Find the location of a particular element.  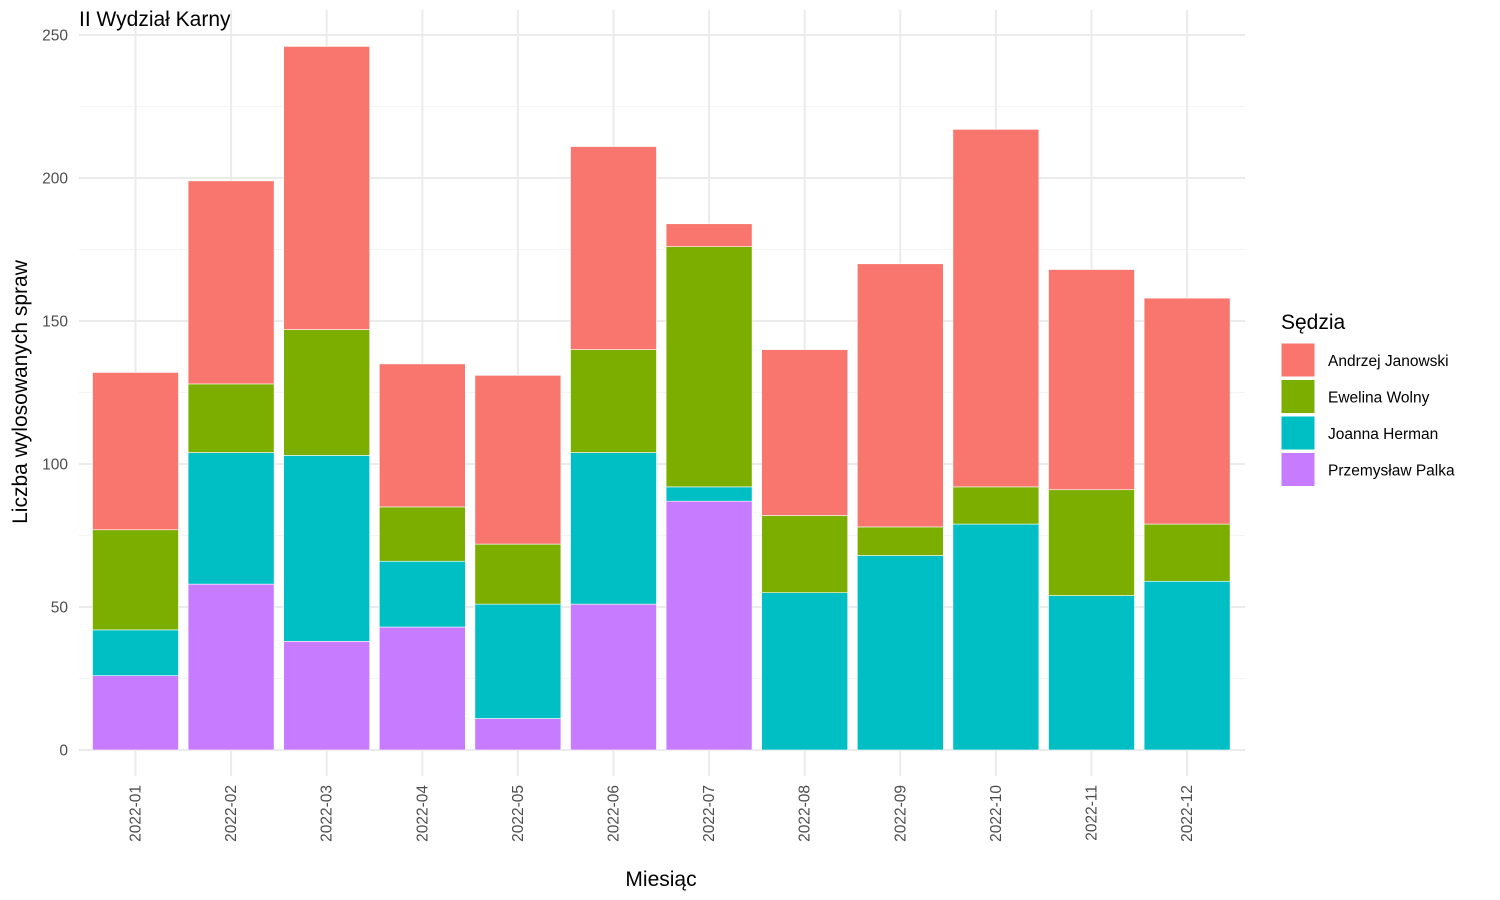

legend-label: Ewelina Wolny is located at coordinates (1379, 398).